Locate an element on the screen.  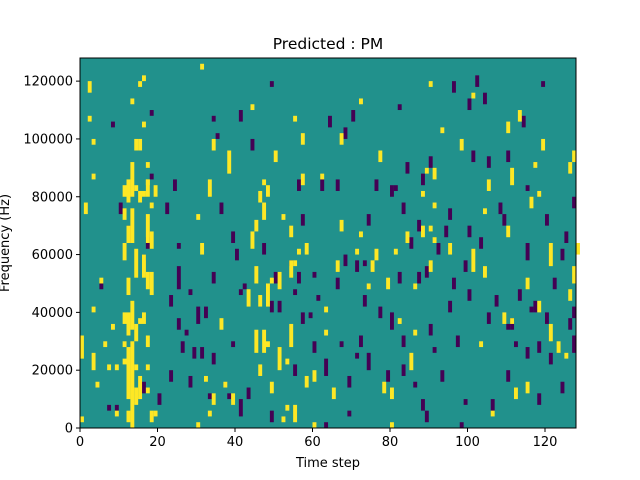
y-tick-label: 20000 is located at coordinates (52, 371).